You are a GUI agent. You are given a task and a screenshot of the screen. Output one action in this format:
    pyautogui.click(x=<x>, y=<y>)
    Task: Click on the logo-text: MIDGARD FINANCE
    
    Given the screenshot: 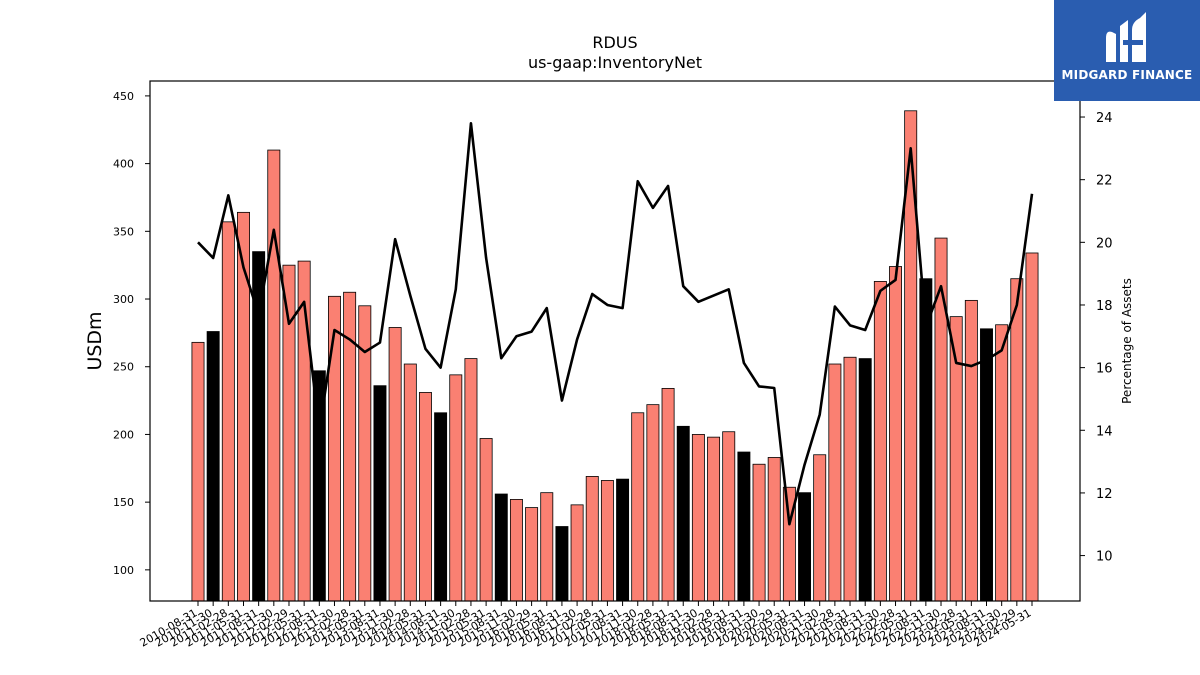 What is the action you would take?
    pyautogui.click(x=1127, y=75)
    